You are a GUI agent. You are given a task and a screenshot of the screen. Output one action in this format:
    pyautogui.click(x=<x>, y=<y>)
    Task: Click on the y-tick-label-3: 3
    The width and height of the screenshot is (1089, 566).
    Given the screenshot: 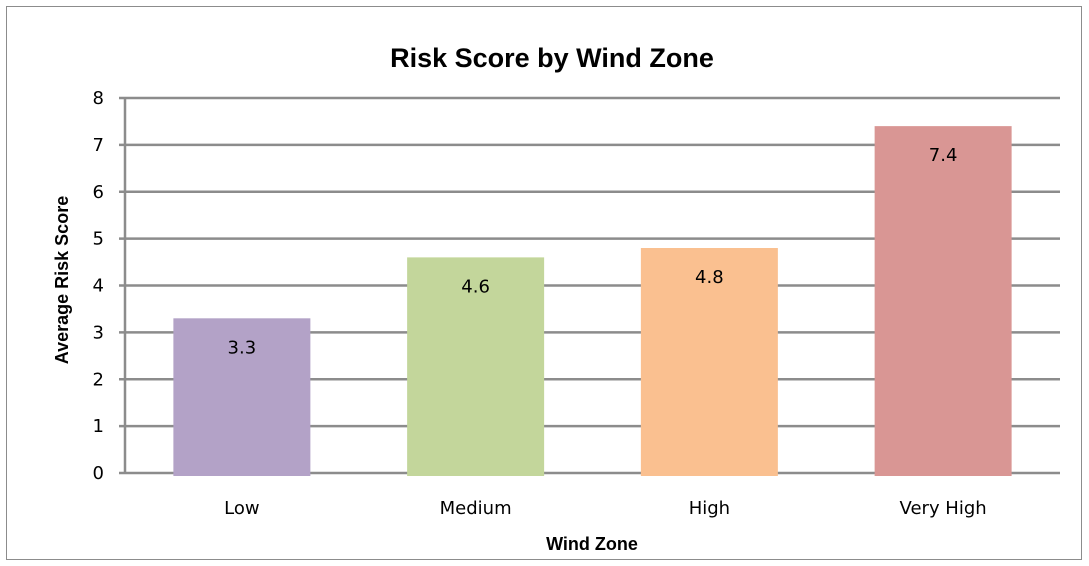 What is the action you would take?
    pyautogui.click(x=98, y=332)
    